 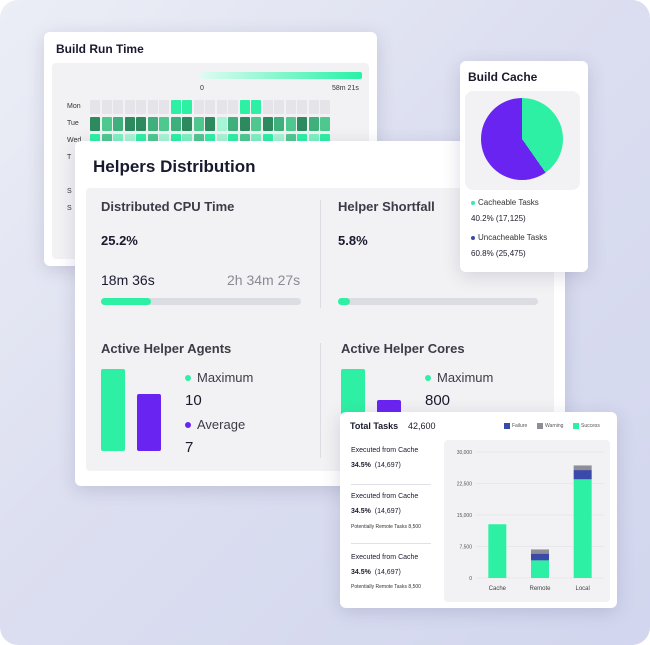 What do you see at coordinates (264, 280) in the screenshot?
I see `cpu-time-total: 2h 34m 27s` at bounding box center [264, 280].